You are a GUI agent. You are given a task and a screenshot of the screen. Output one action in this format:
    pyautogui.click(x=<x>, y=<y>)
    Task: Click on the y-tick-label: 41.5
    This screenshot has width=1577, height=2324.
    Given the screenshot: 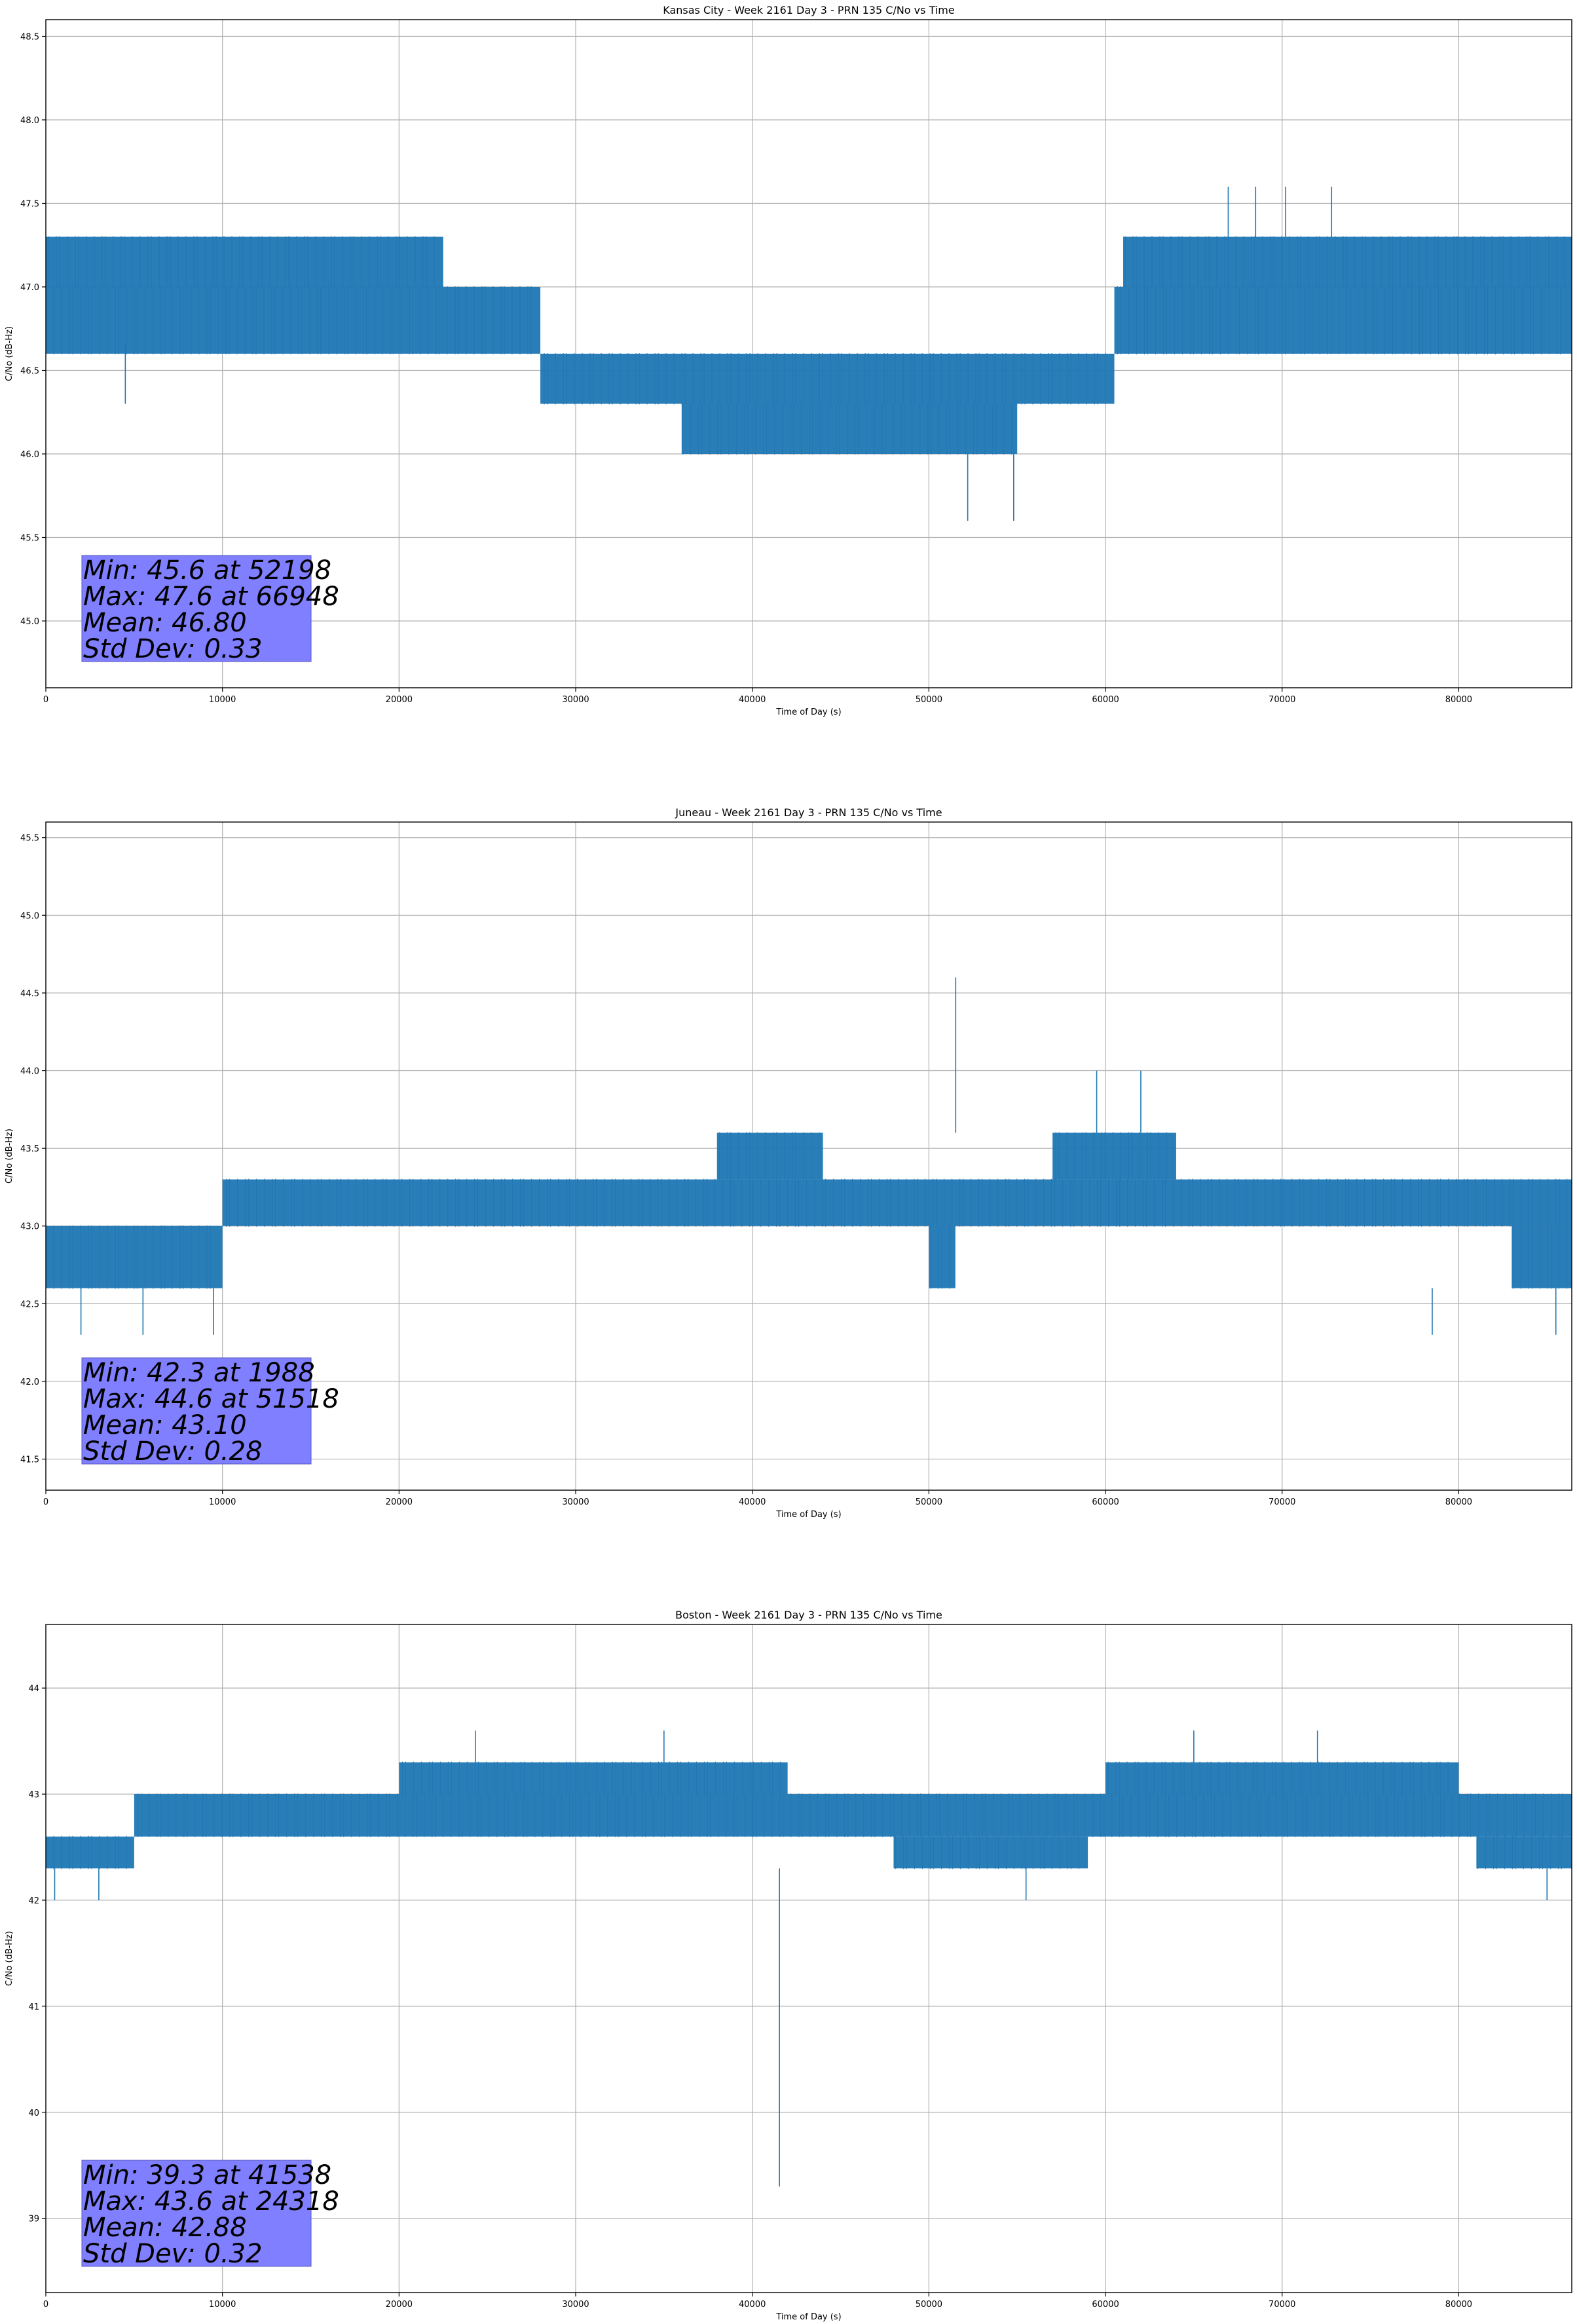 What is the action you would take?
    pyautogui.click(x=29, y=1460)
    